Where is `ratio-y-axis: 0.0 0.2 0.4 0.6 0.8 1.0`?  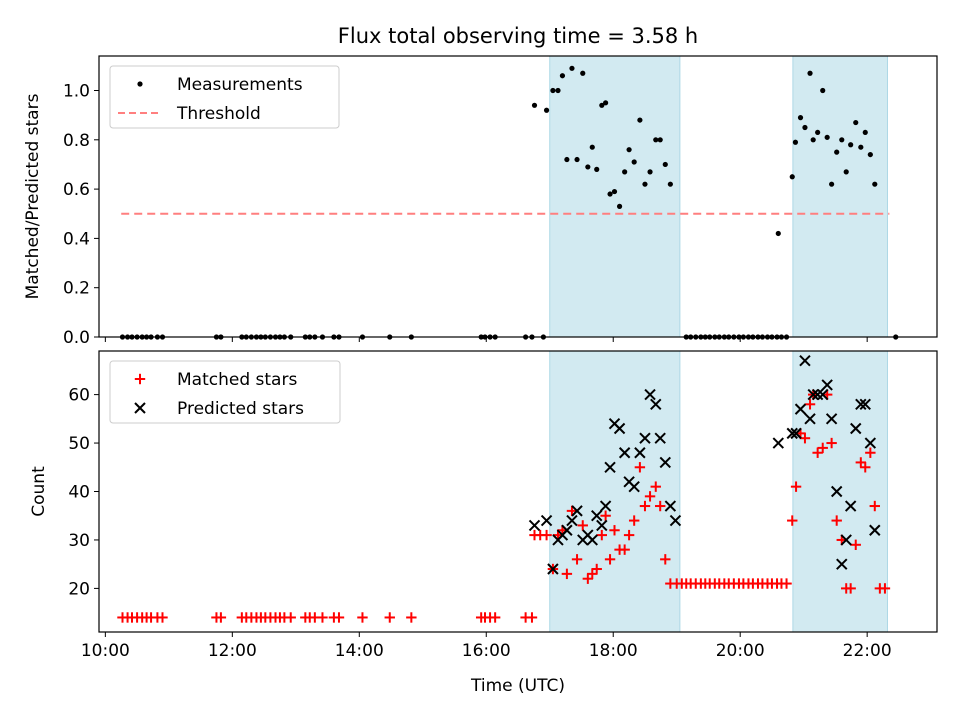 ratio-y-axis: 0.0 0.2 0.4 0.6 0.8 1.0 is located at coordinates (81, 215).